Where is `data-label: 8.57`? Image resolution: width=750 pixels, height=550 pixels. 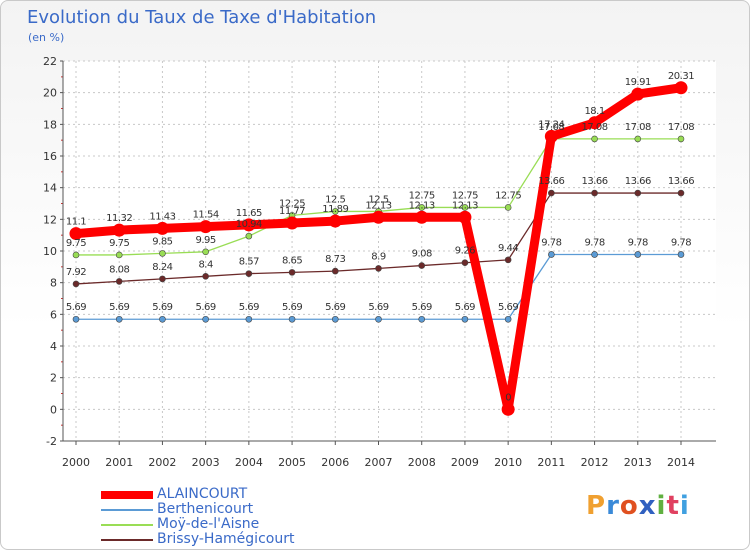 data-label: 8.57 is located at coordinates (249, 262).